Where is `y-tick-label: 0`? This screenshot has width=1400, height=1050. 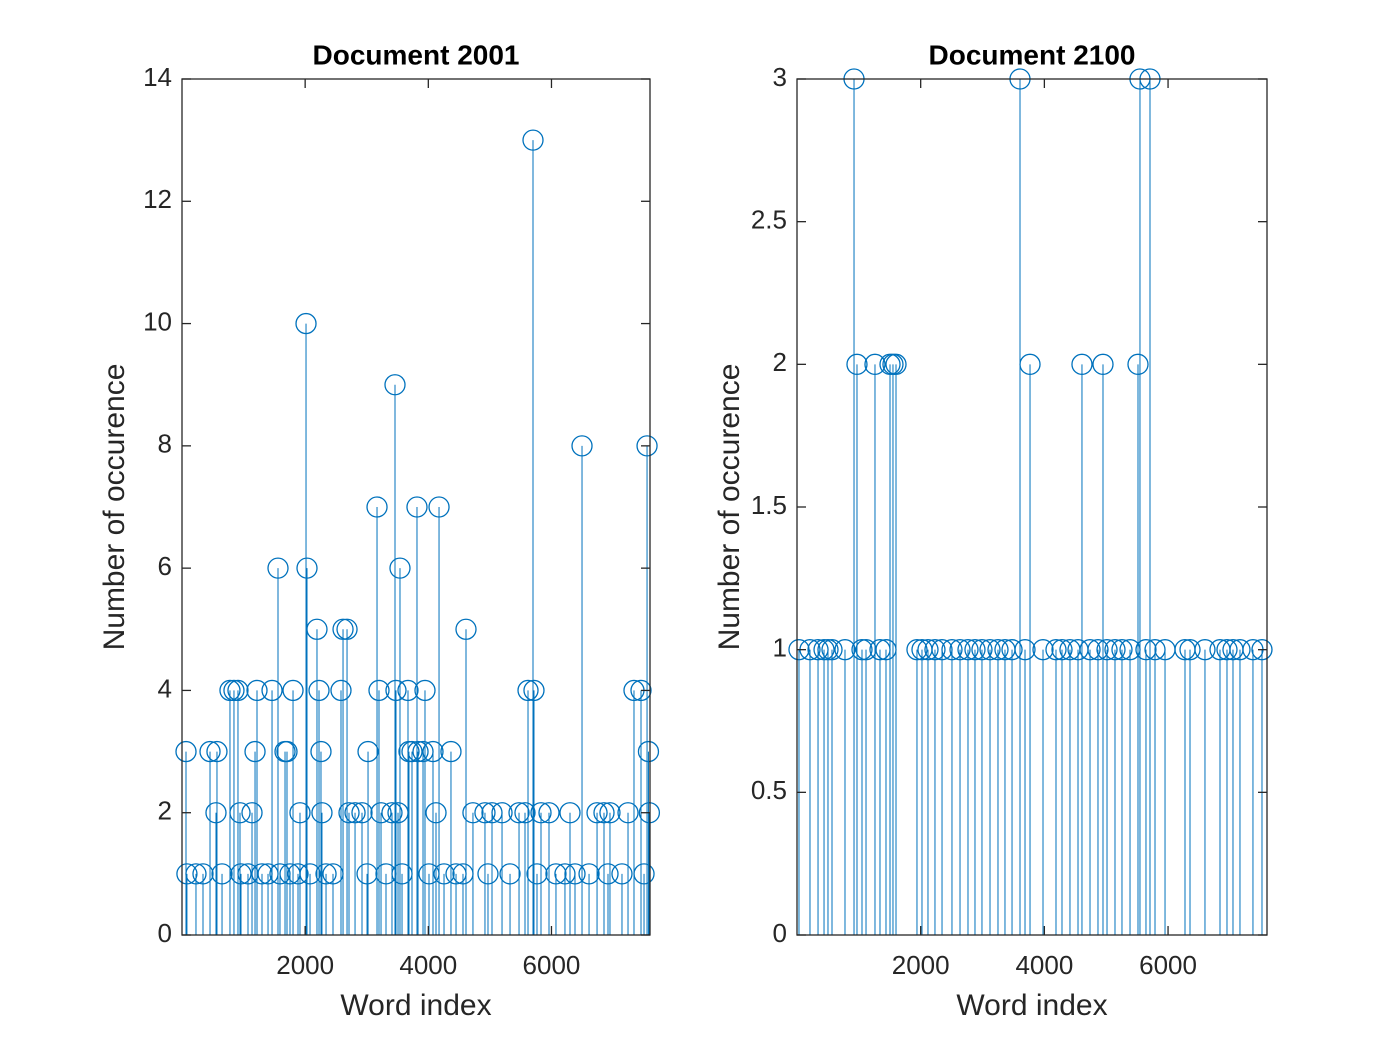
y-tick-label: 0 is located at coordinates (165, 933).